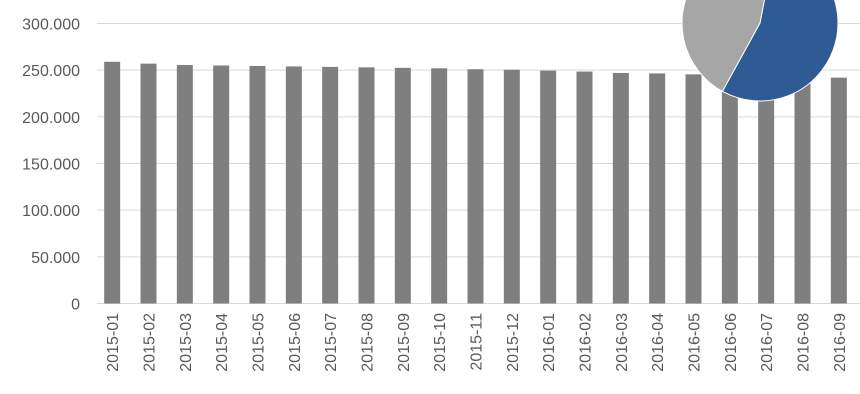 The width and height of the screenshot is (860, 394). What do you see at coordinates (331, 342) in the screenshot?
I see `x-tick-label-2015-07: 2015-07` at bounding box center [331, 342].